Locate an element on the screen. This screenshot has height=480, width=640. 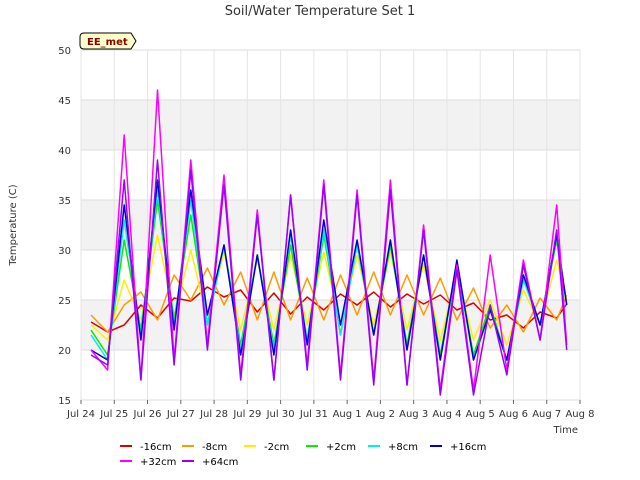
series-line--8cm is located at coordinates (329, 300).